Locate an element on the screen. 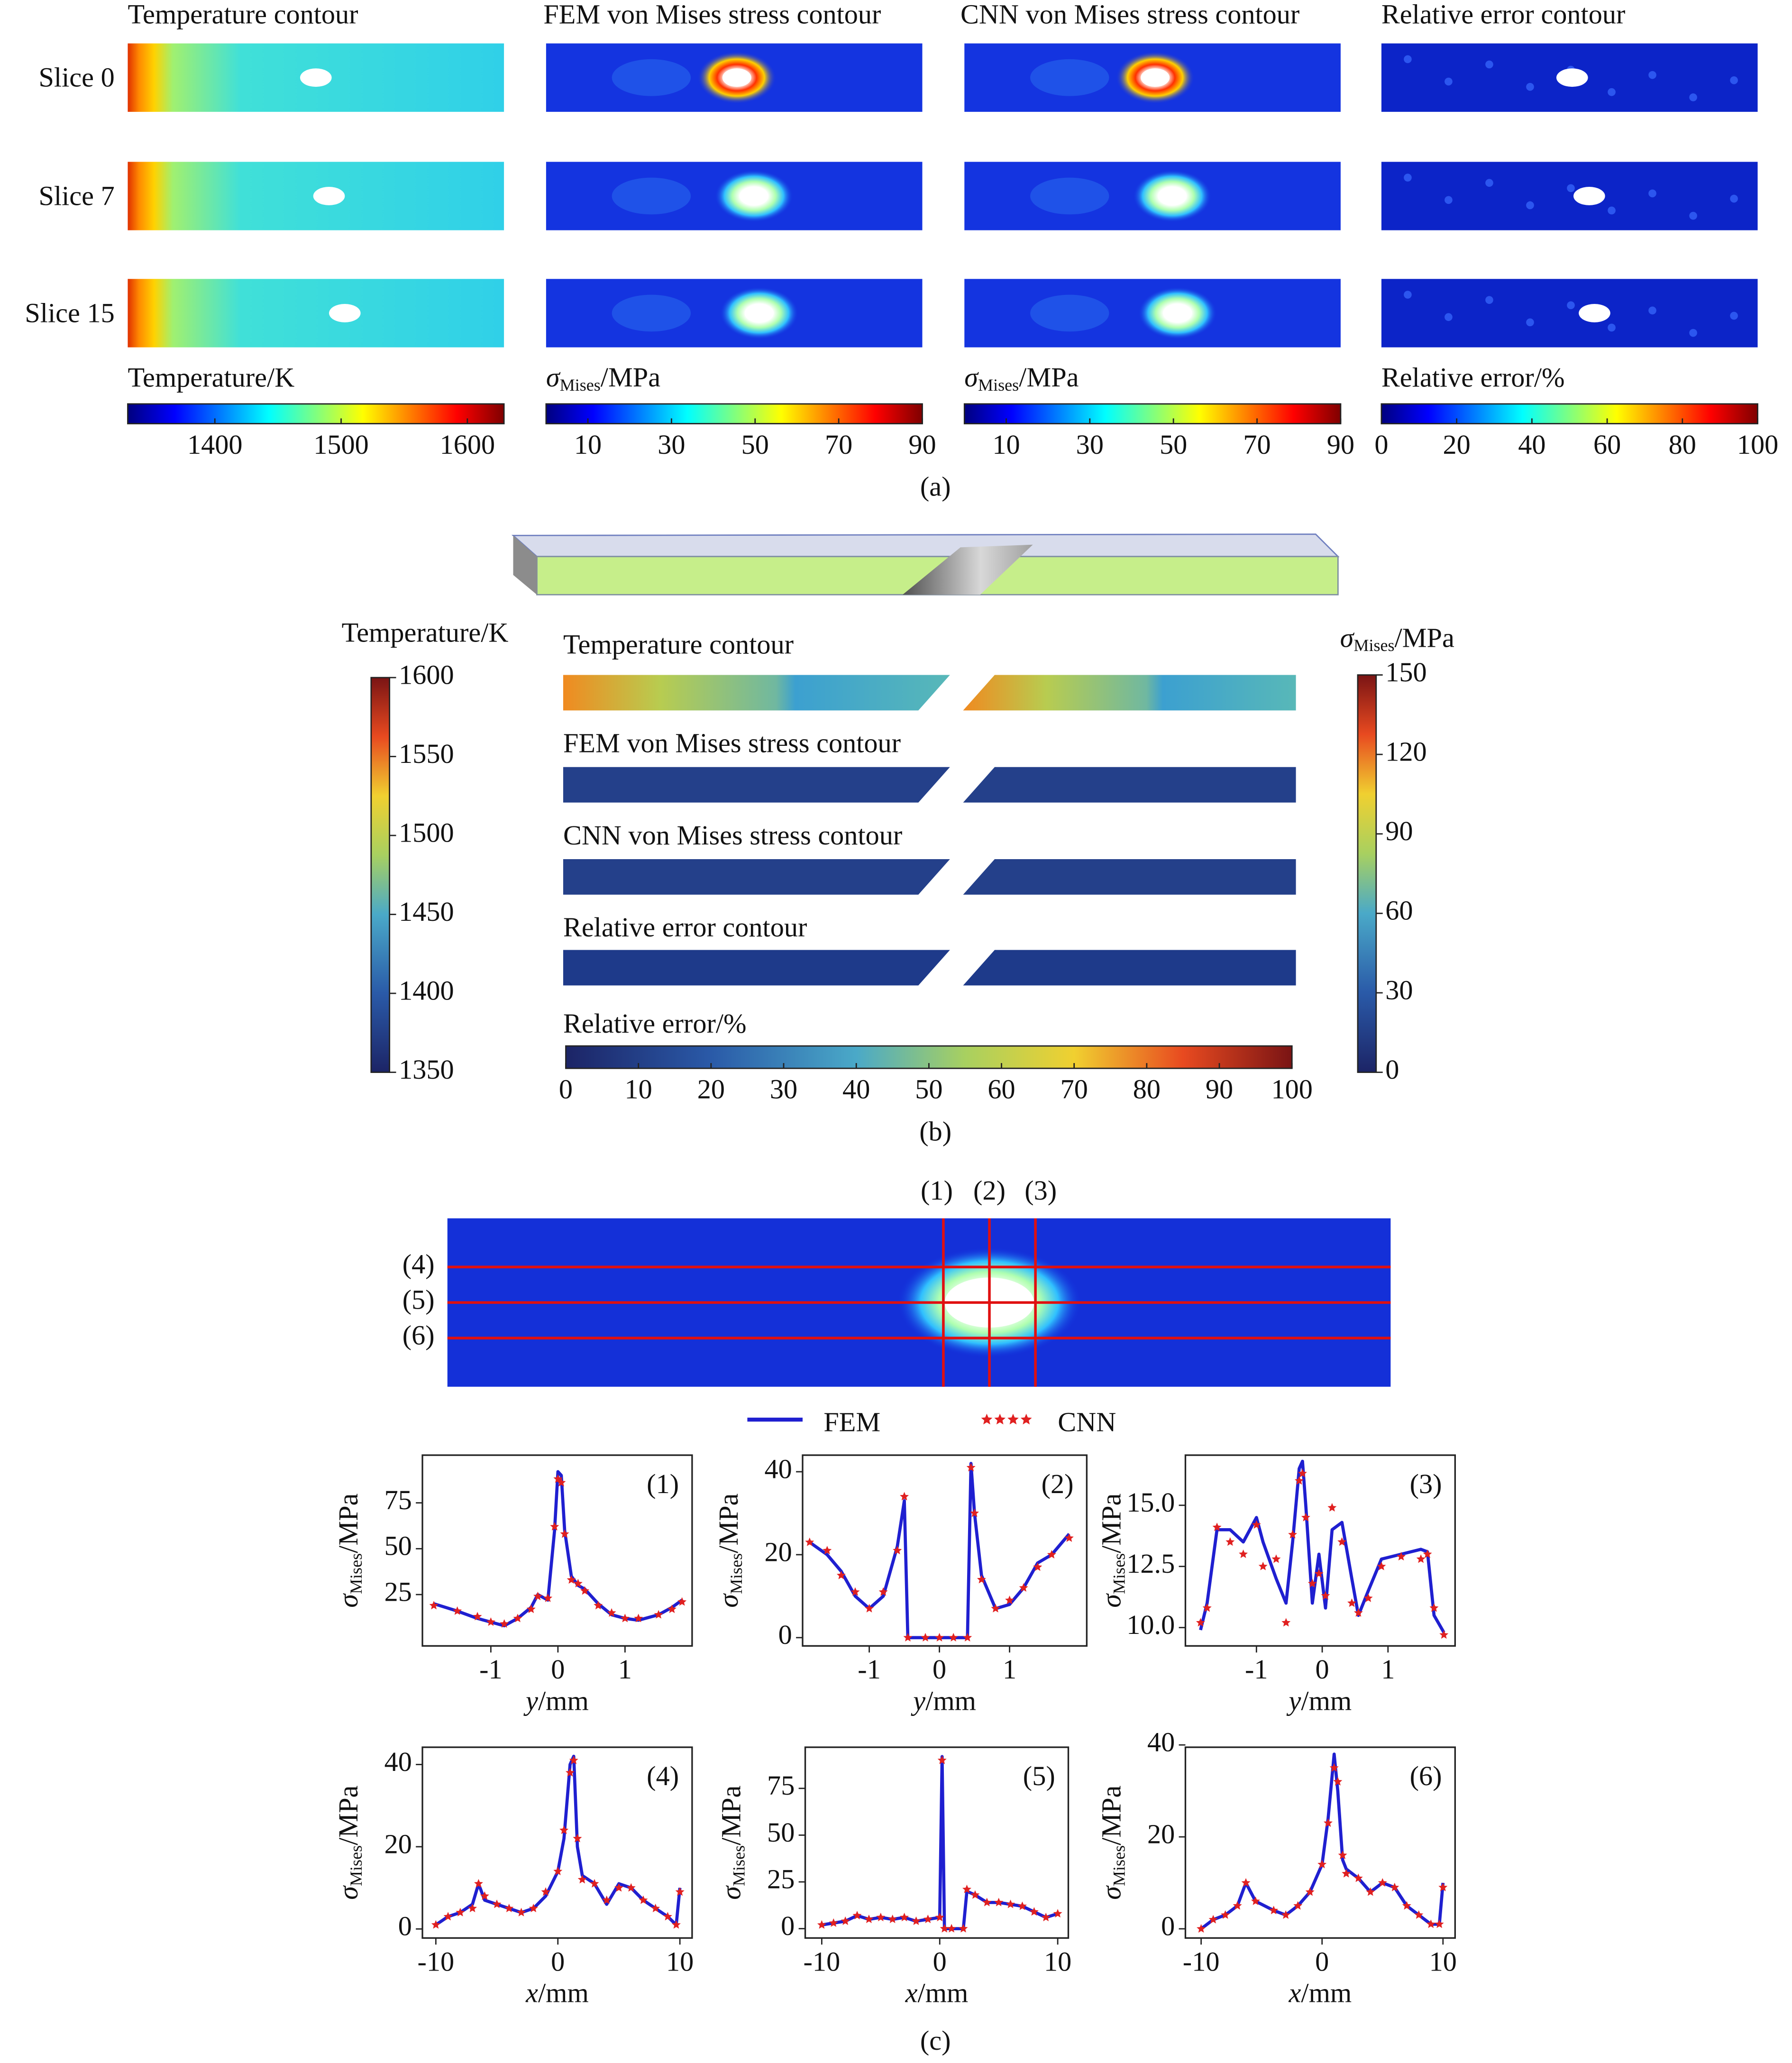  y-tick-label: 0 is located at coordinates (1168, 1925).